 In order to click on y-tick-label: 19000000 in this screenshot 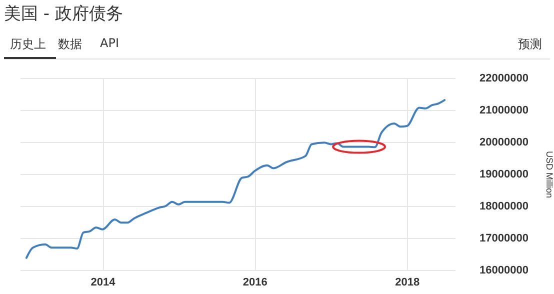, I will do `click(504, 174)`.